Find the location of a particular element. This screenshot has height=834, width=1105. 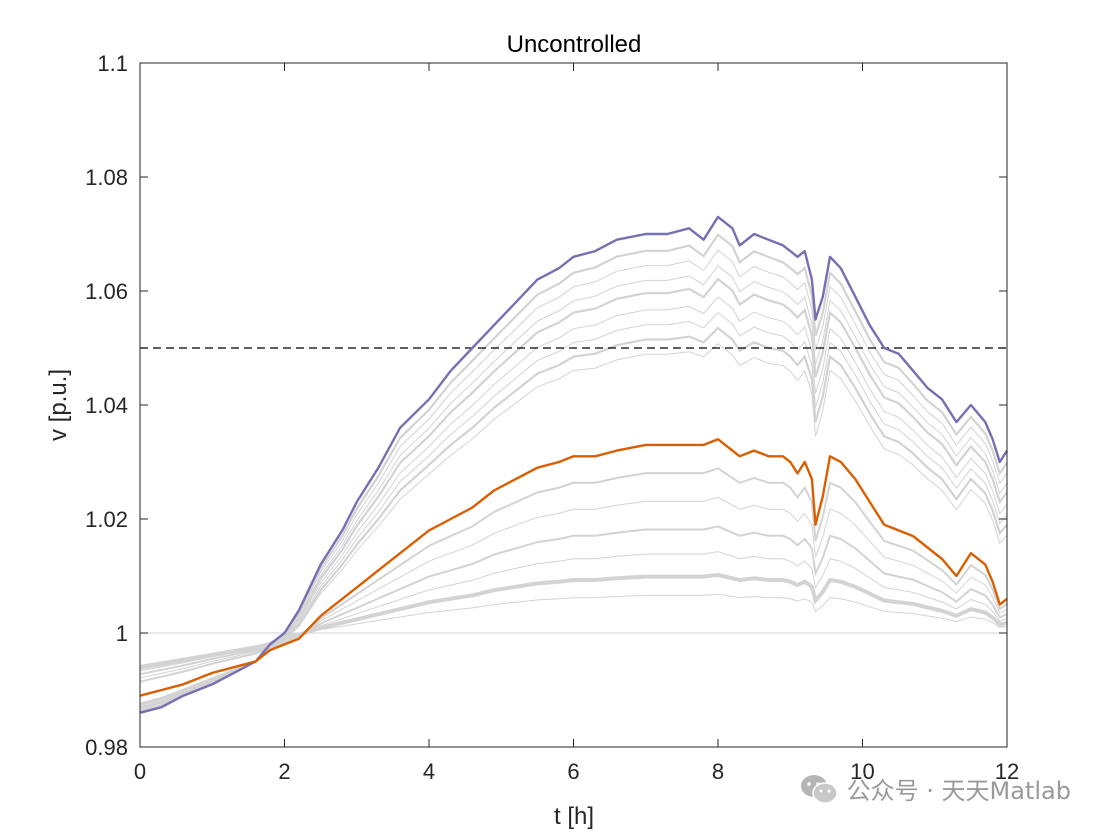

x-tick-label: 4 is located at coordinates (429, 771).